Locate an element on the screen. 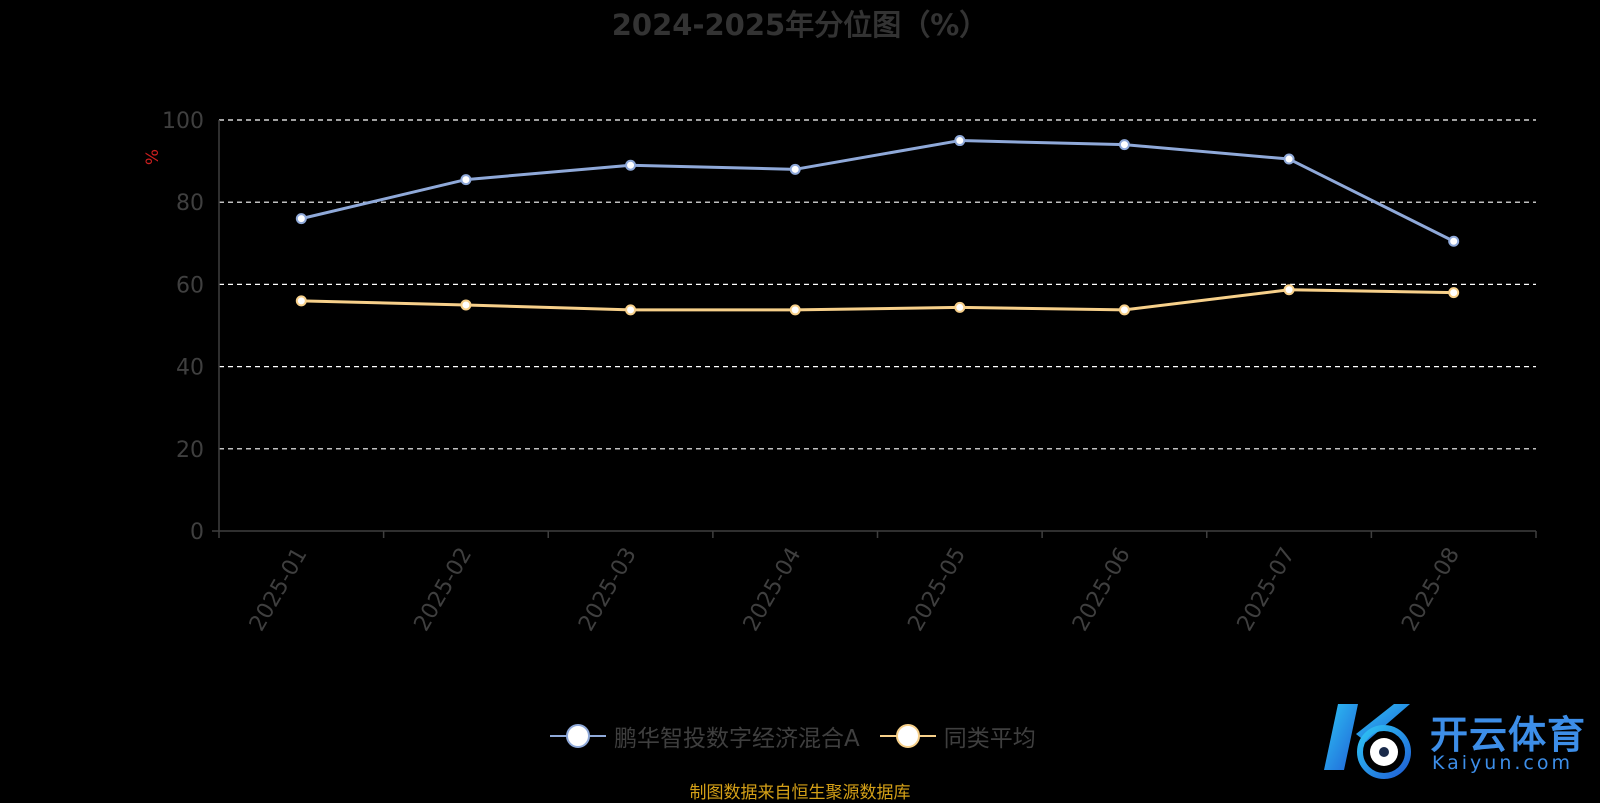 The width and height of the screenshot is (1600, 803). y-axis-label: % is located at coordinates (153, 157).